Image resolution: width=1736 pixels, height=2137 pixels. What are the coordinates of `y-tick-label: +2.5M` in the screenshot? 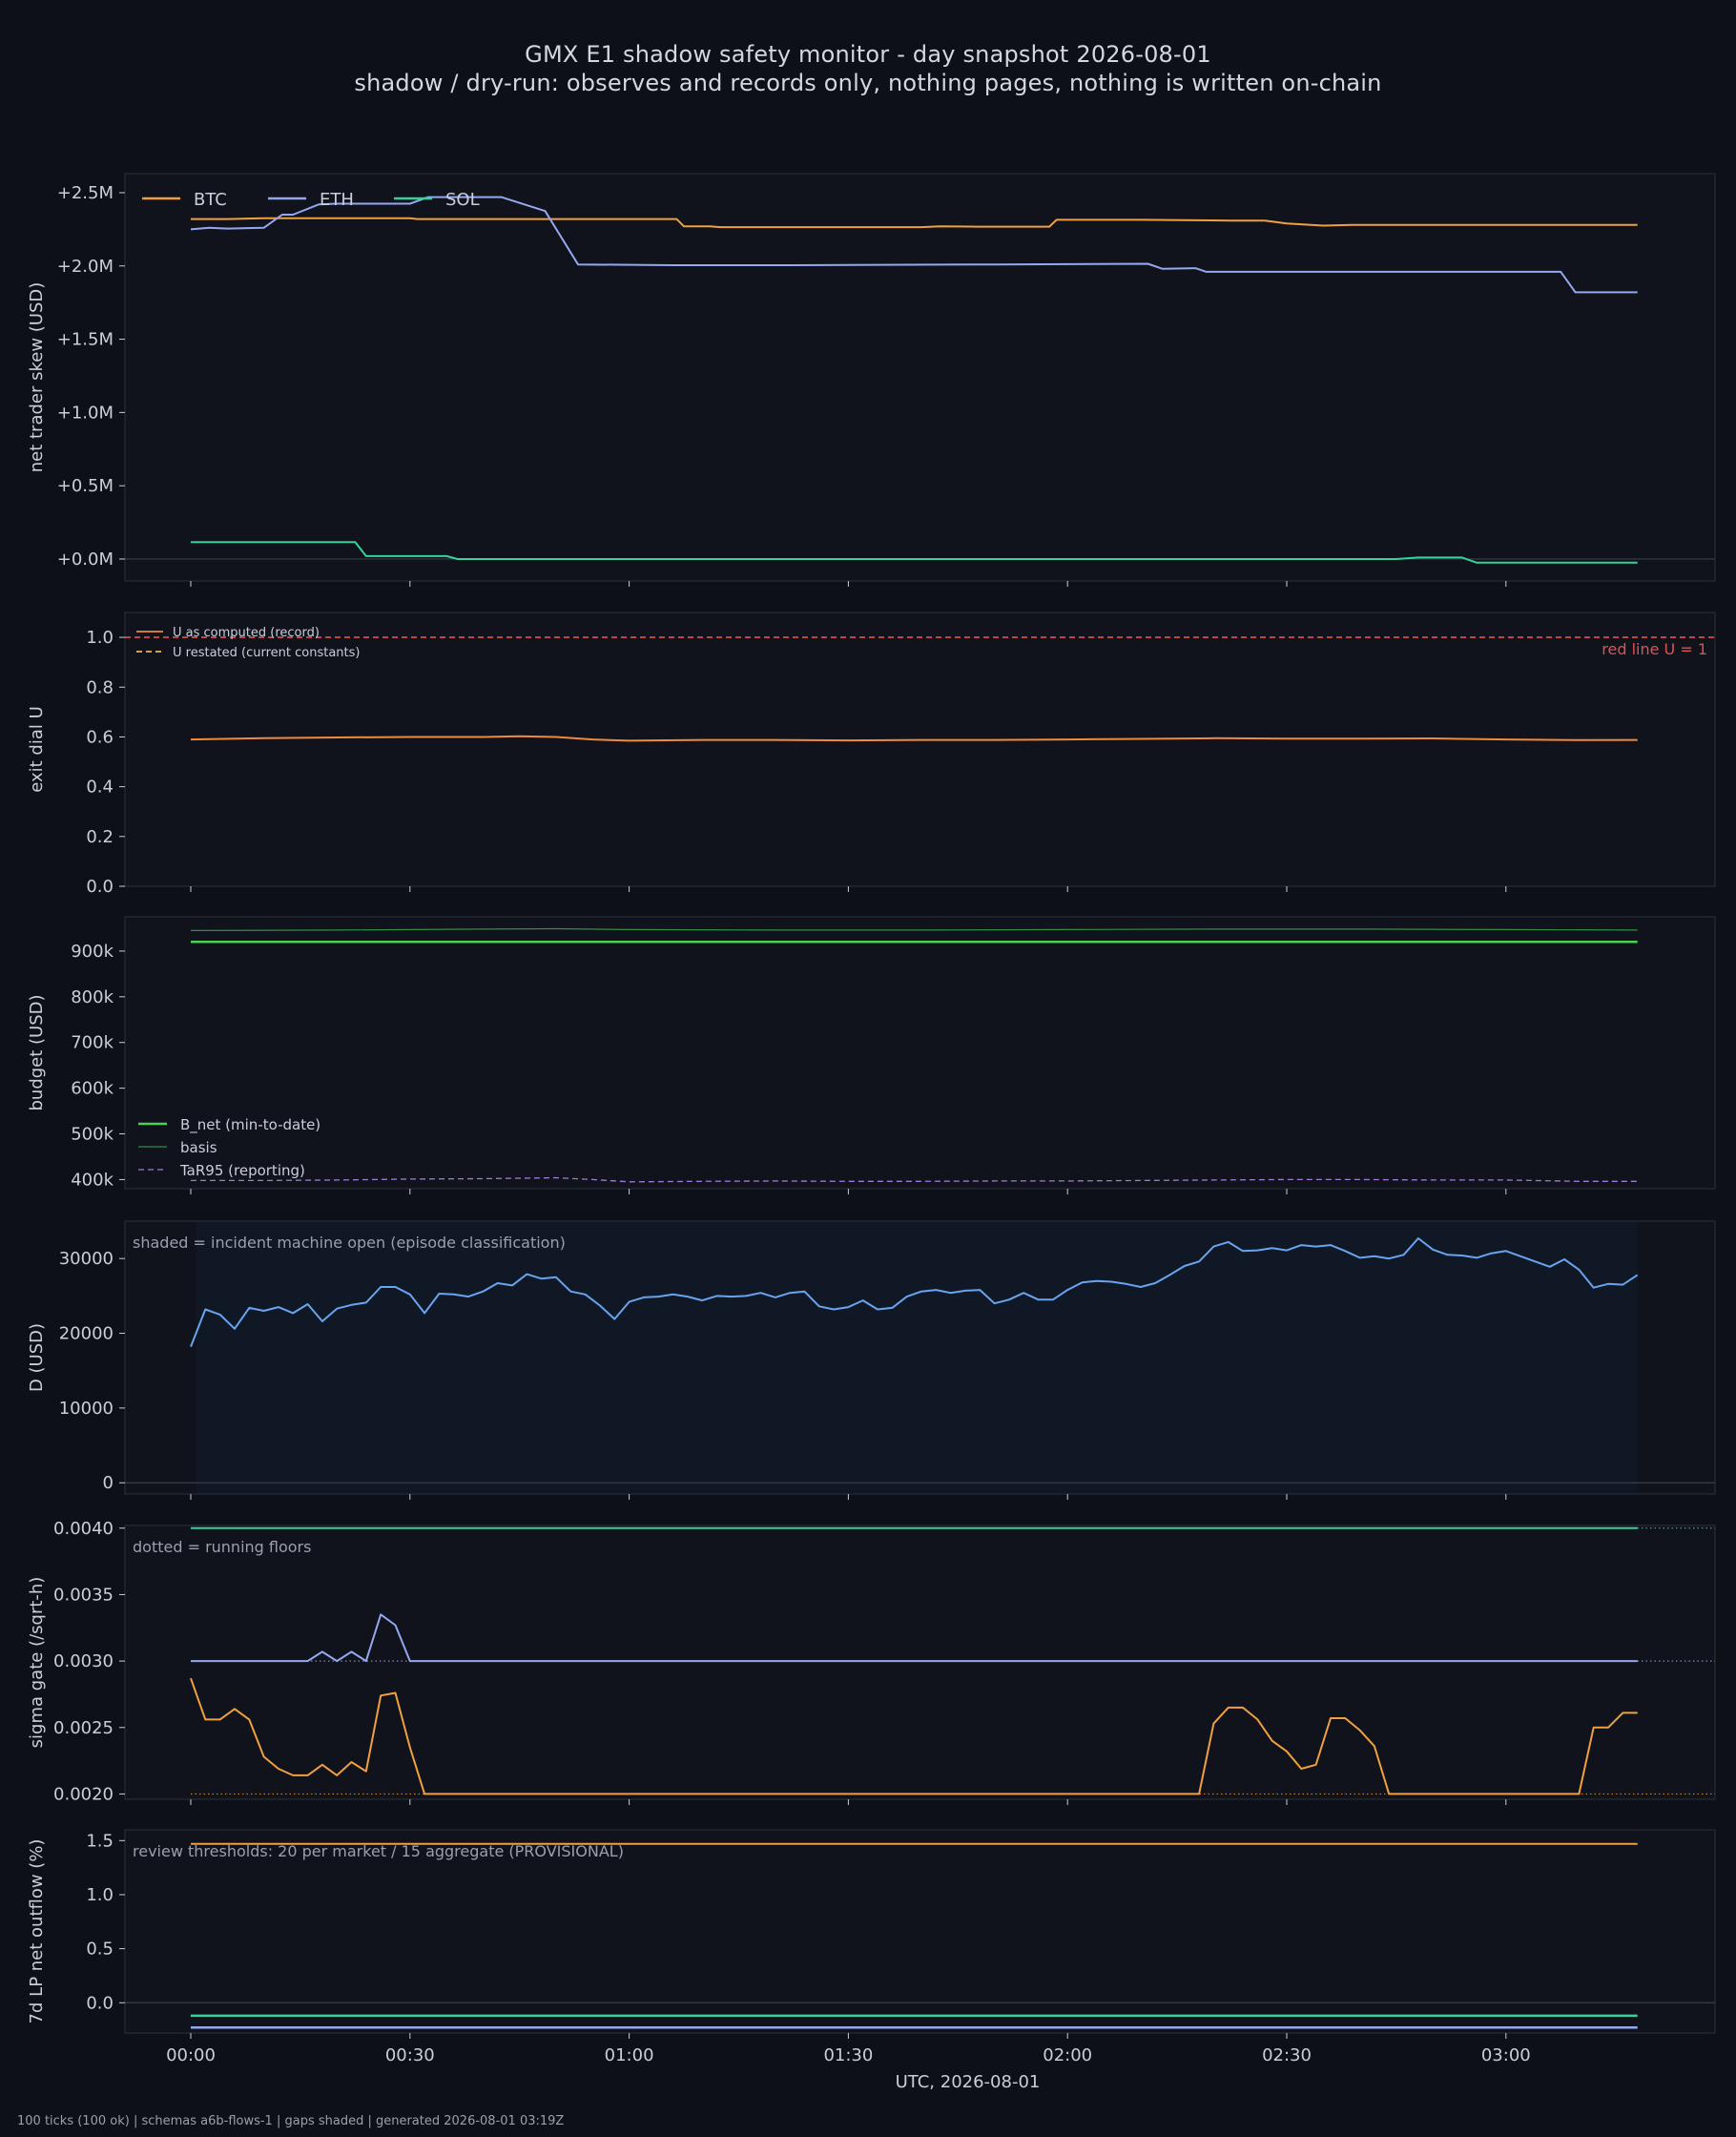 It's located at (86, 193).